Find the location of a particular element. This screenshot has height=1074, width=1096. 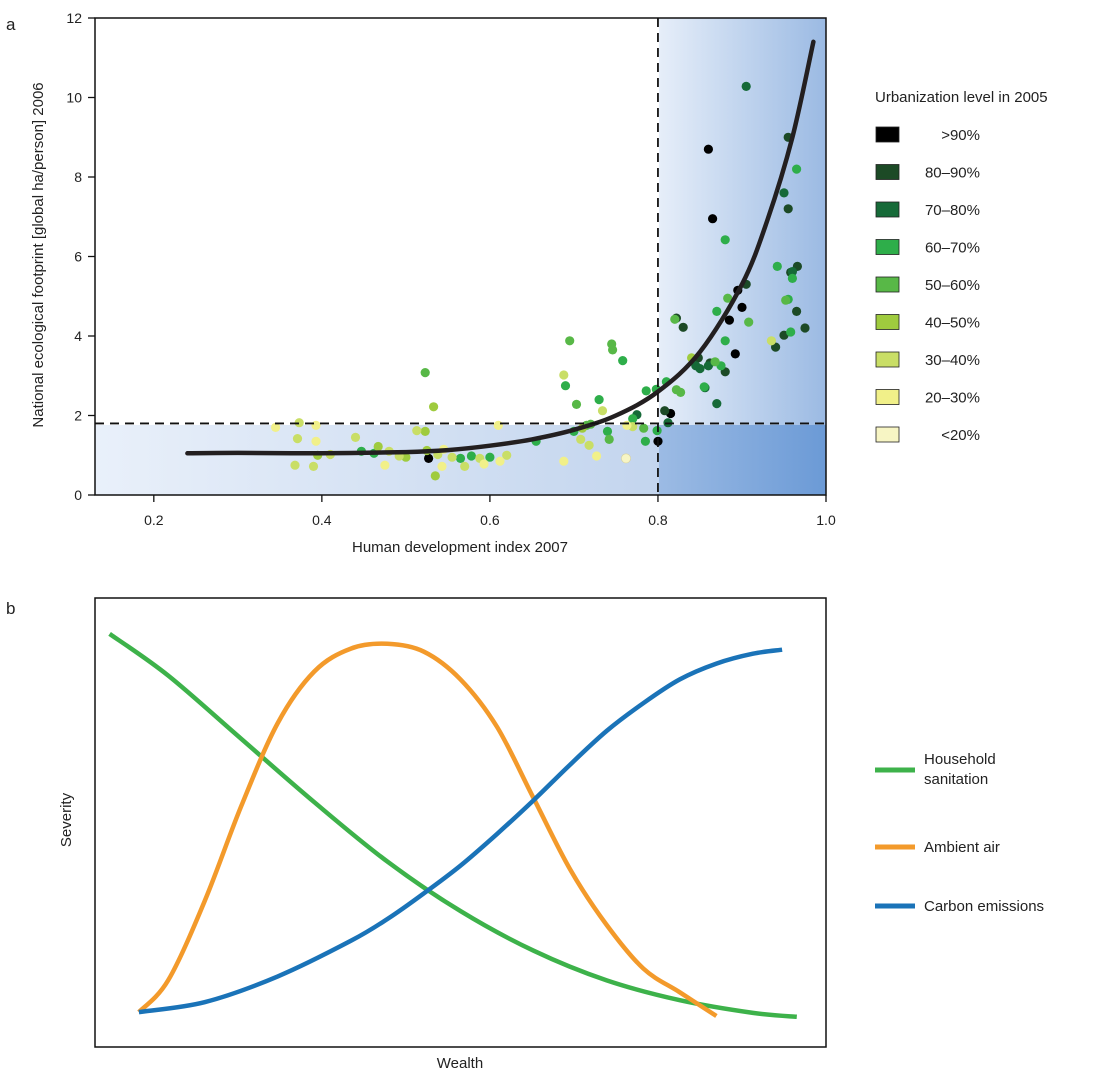

x-tick-label: 0.8 is located at coordinates (658, 520).